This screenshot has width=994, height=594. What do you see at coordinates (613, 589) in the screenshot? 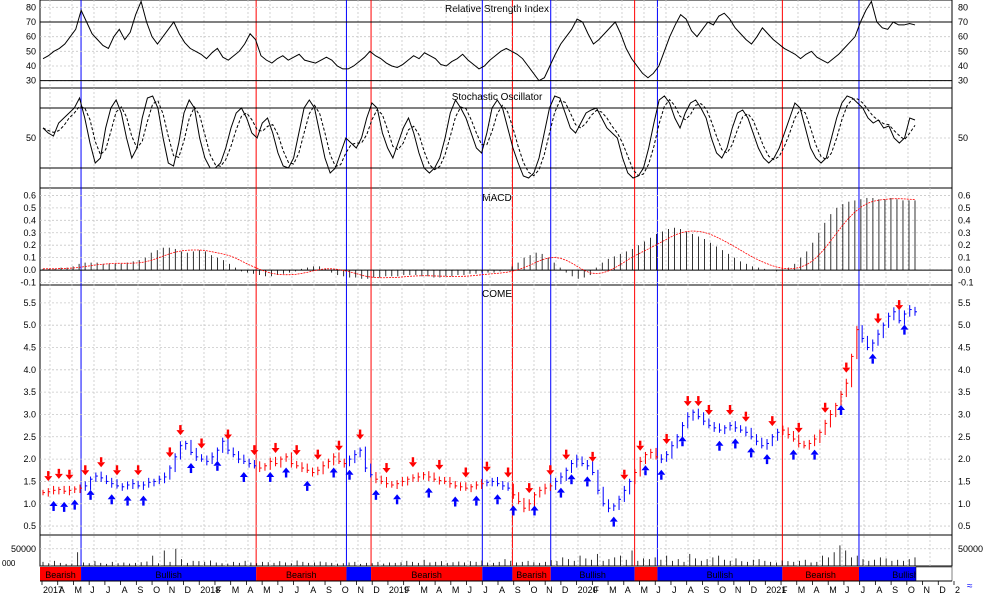
I see `x-tick-label: M` at bounding box center [613, 589].